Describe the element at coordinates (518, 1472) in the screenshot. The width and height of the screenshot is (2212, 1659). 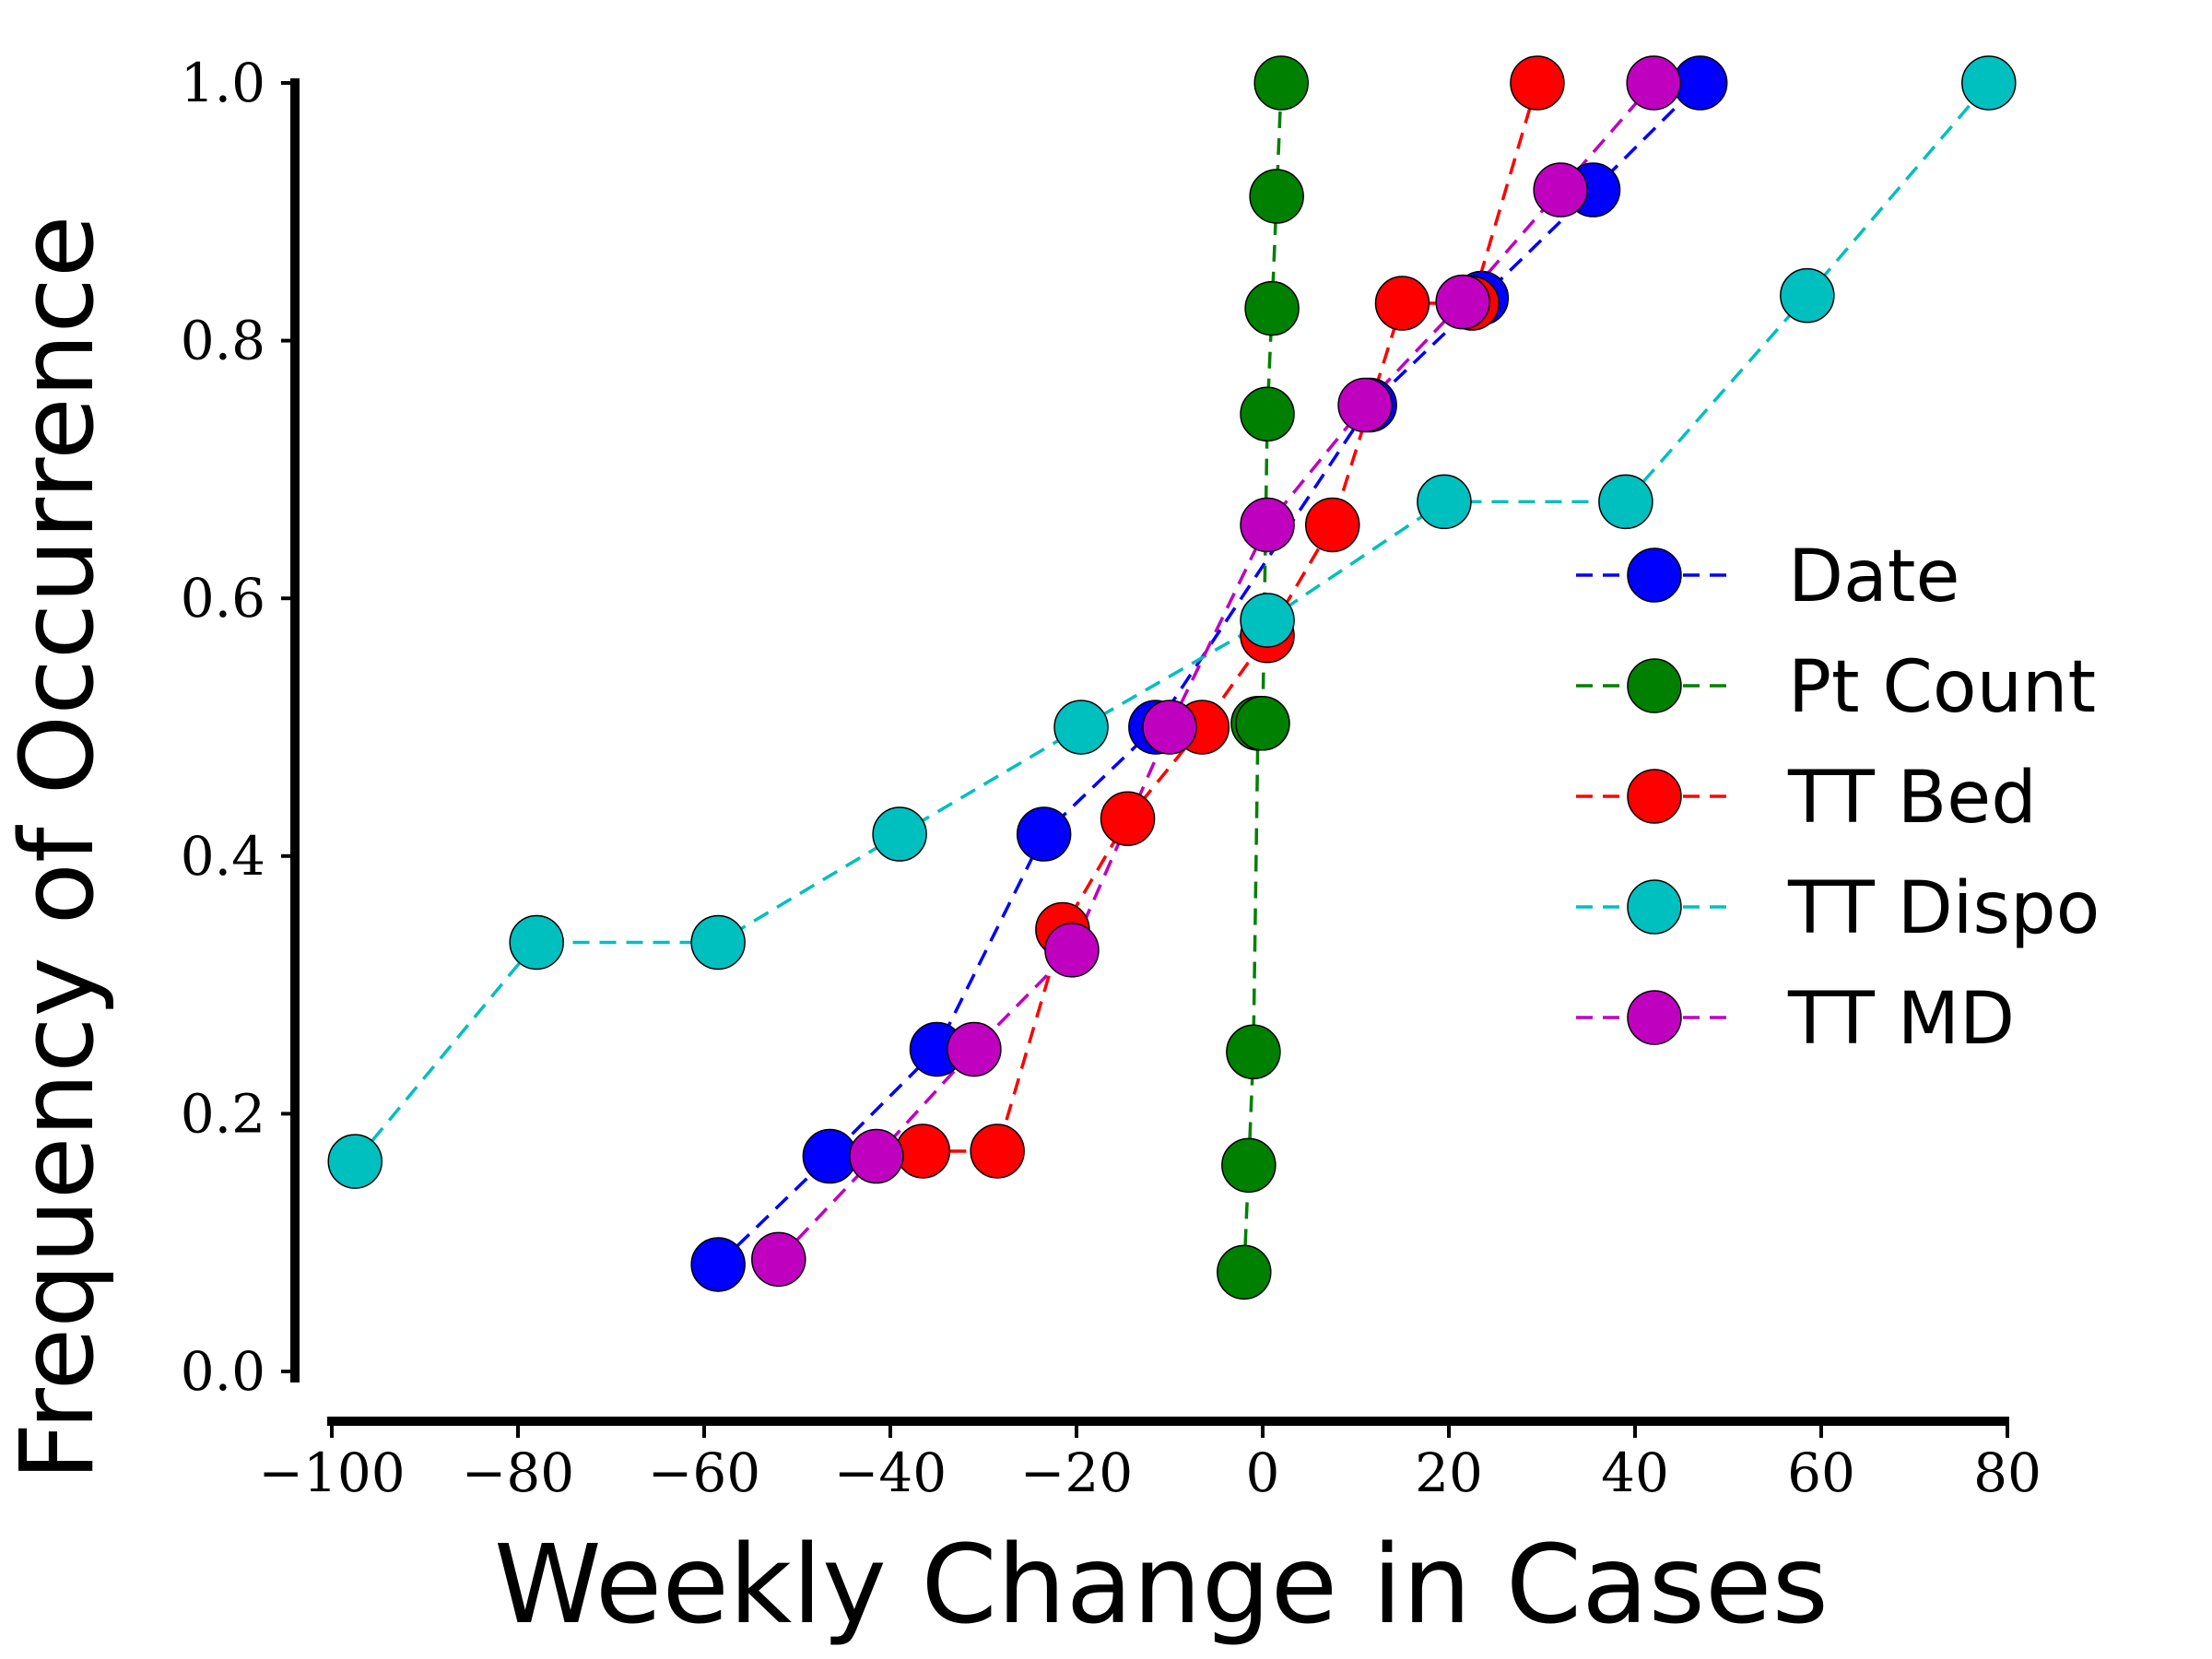
I see `x-tick-label: −80` at that location.